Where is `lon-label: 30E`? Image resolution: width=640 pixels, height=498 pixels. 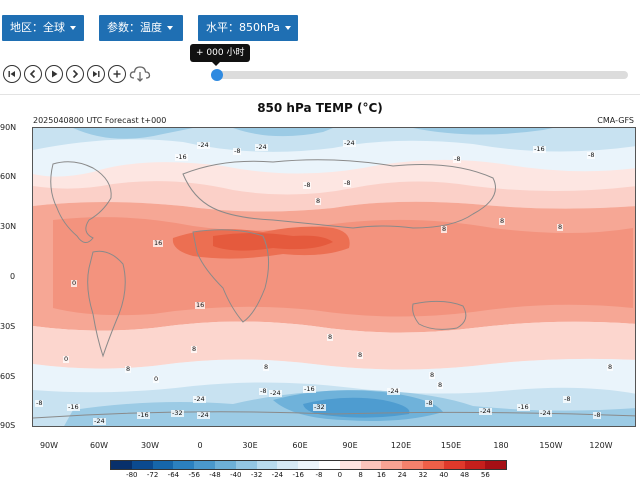
lon-label: 30E is located at coordinates (250, 445).